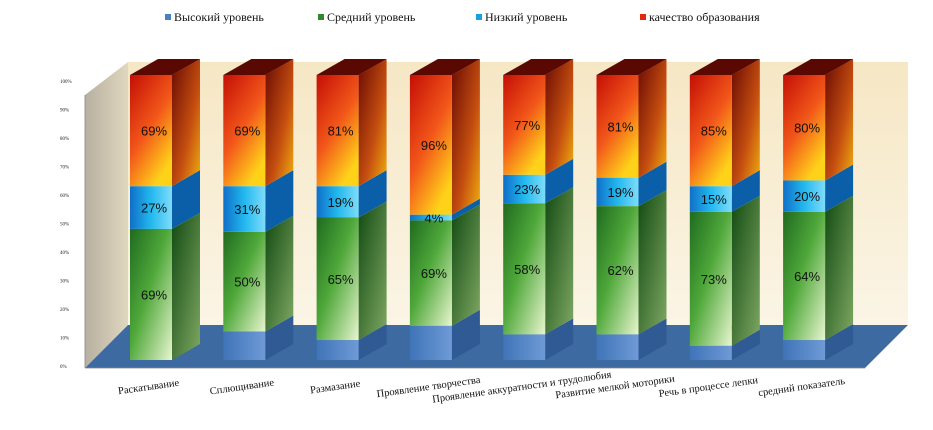 Image resolution: width=933 pixels, height=430 pixels. I want to click on y-tick-label: 0%, so click(63, 367).